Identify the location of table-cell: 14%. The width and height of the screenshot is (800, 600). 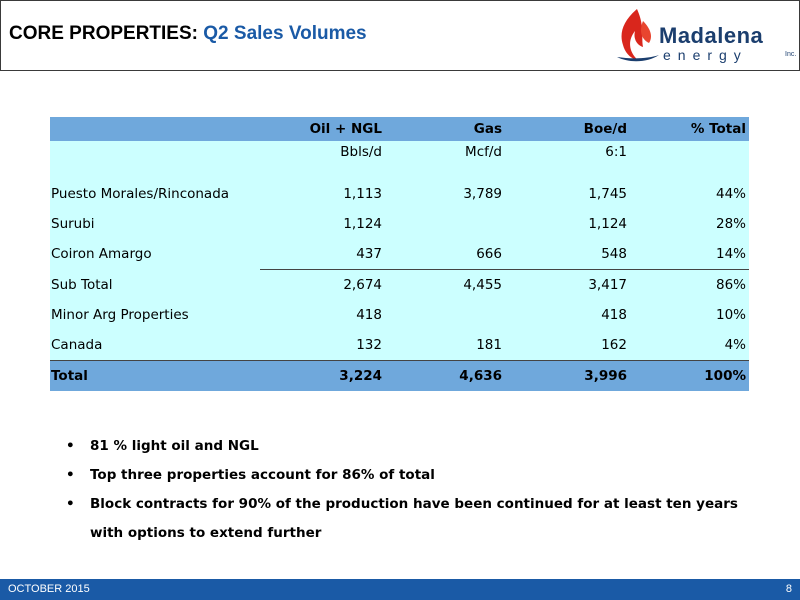
(689, 254).